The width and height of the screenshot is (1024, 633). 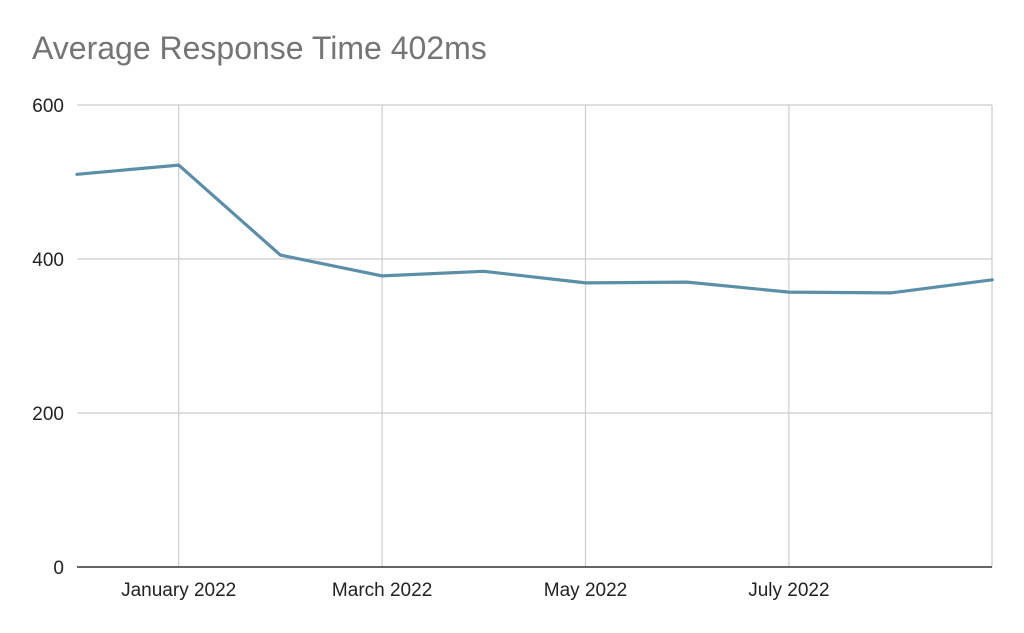 I want to click on y-tick-label: 400, so click(x=48, y=260).